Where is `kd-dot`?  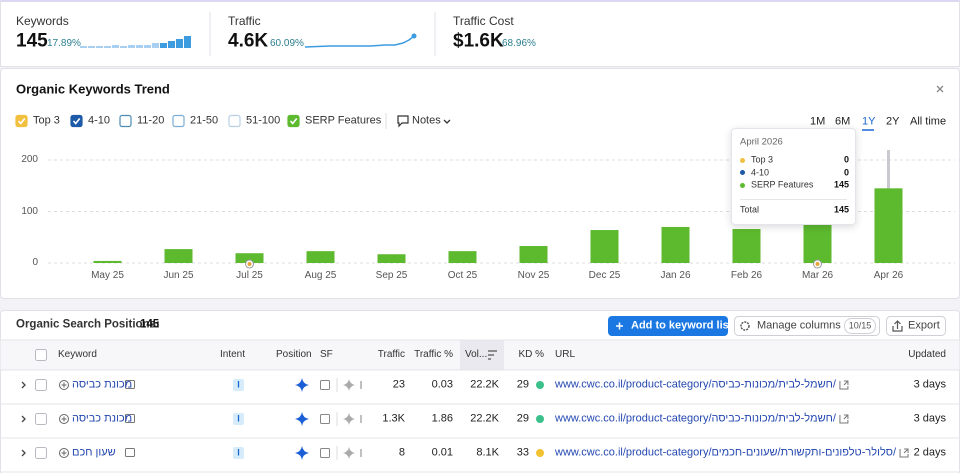 kd-dot is located at coordinates (540, 453).